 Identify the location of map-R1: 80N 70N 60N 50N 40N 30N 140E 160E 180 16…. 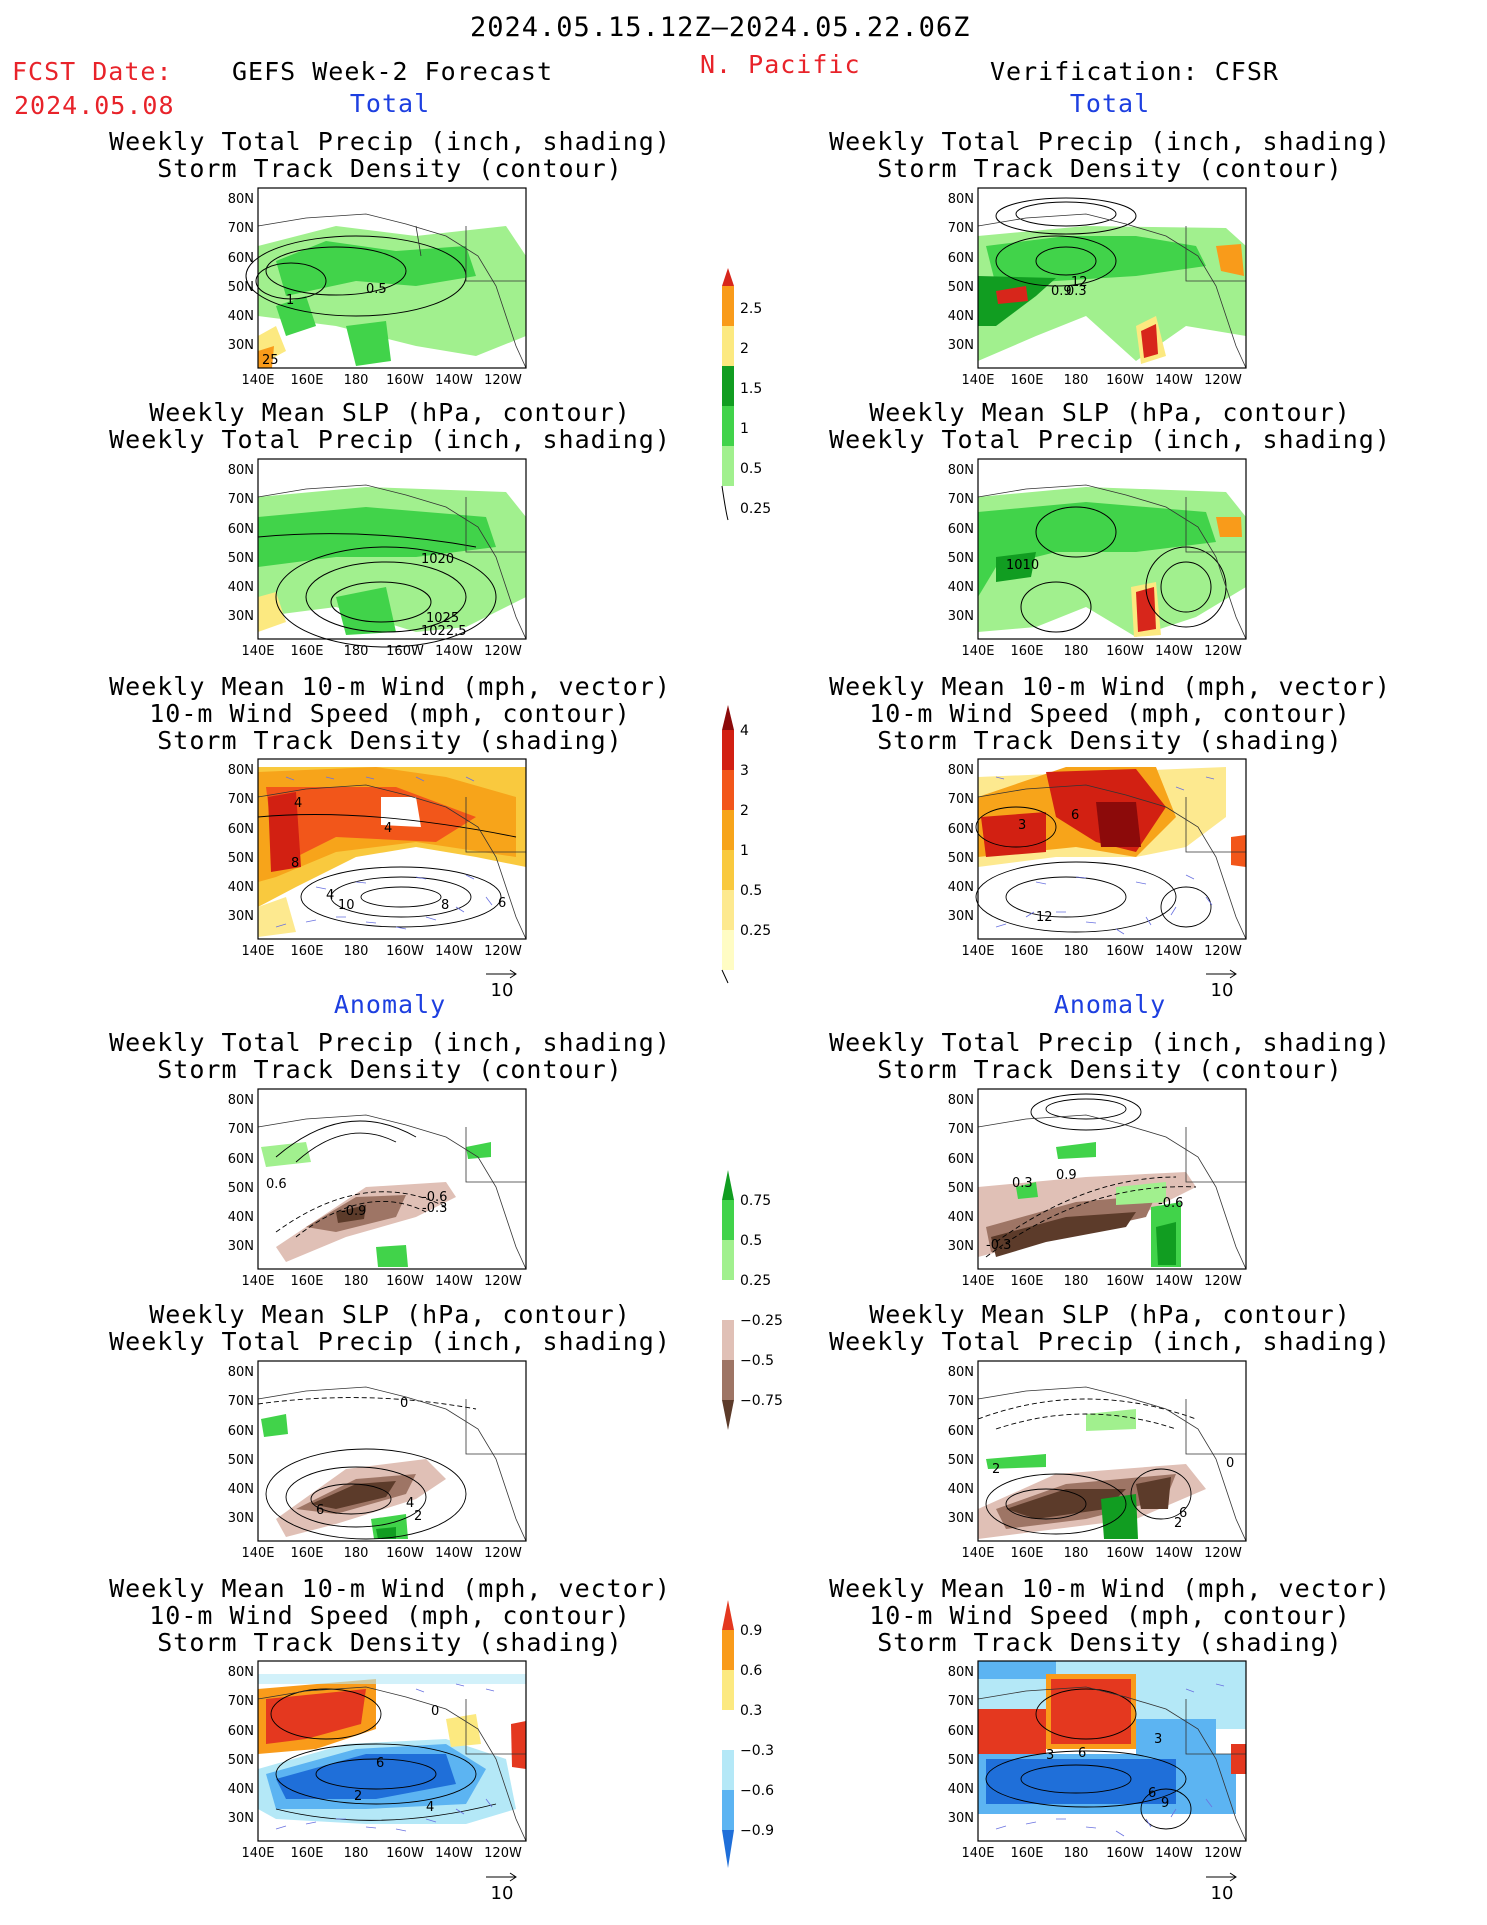
(1097, 287).